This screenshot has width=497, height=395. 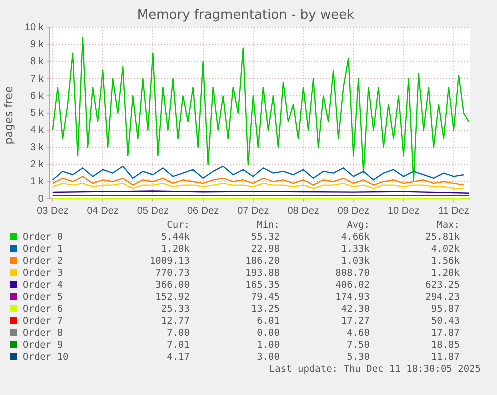 What do you see at coordinates (442, 286) in the screenshot?
I see `text: 623.25` at bounding box center [442, 286].